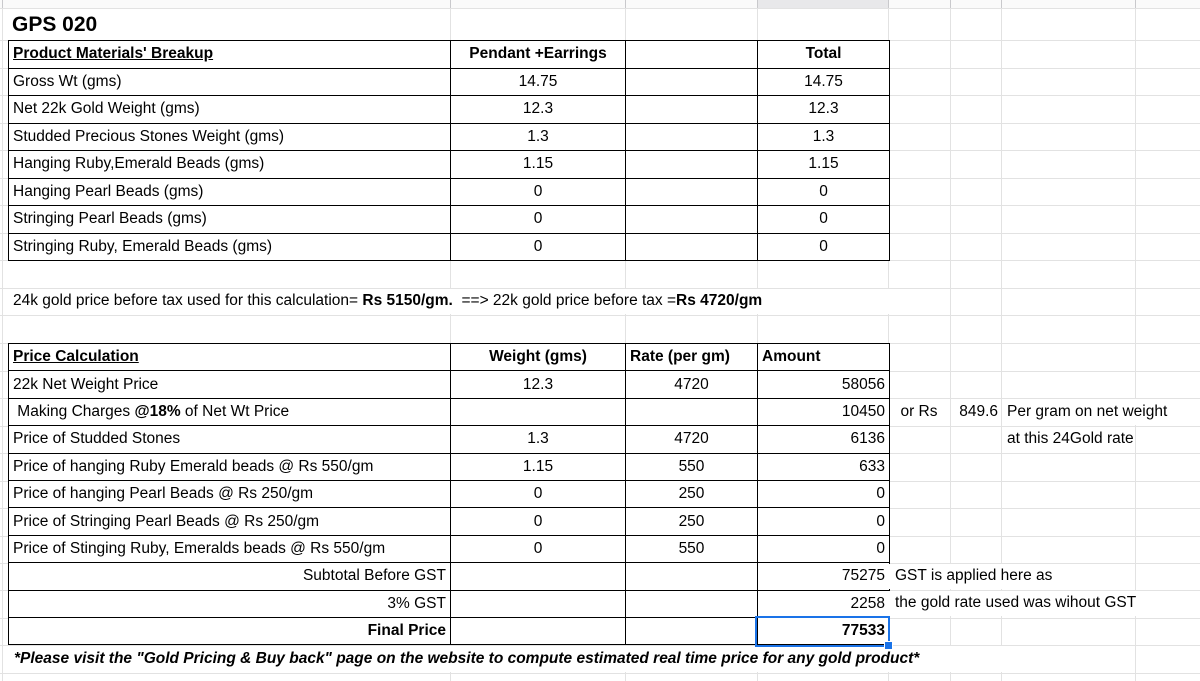  Describe the element at coordinates (538, 466) in the screenshot. I see `price-weight-value: 1.15` at that location.